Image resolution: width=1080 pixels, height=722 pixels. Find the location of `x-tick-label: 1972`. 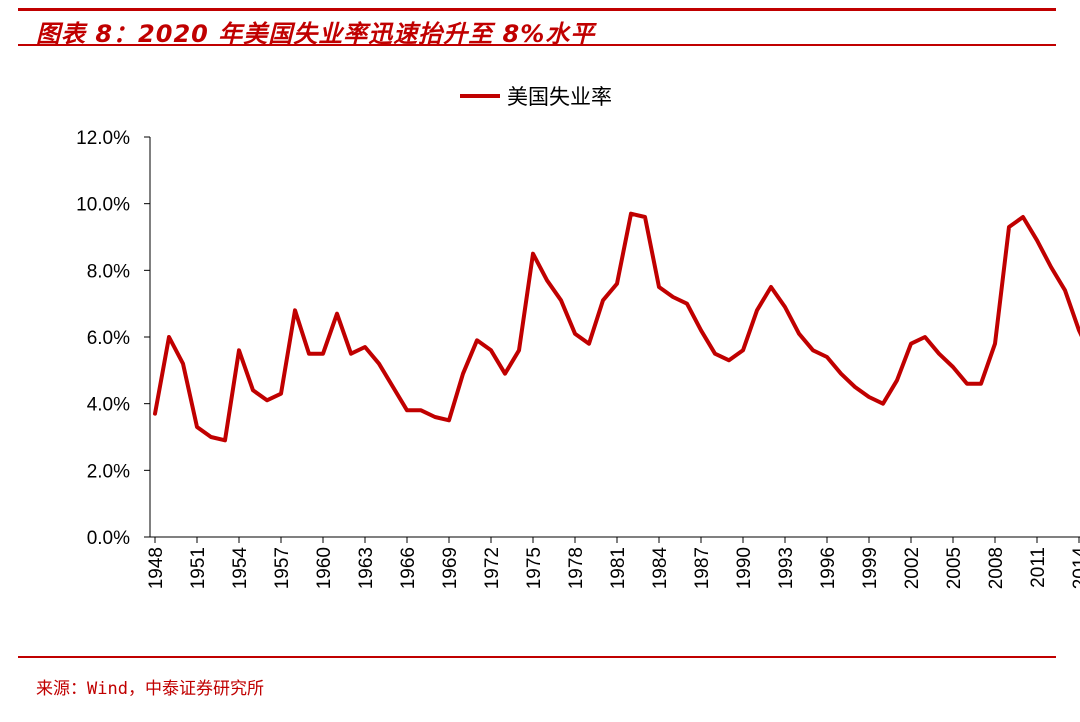

x-tick-label: 1972 is located at coordinates (492, 568).